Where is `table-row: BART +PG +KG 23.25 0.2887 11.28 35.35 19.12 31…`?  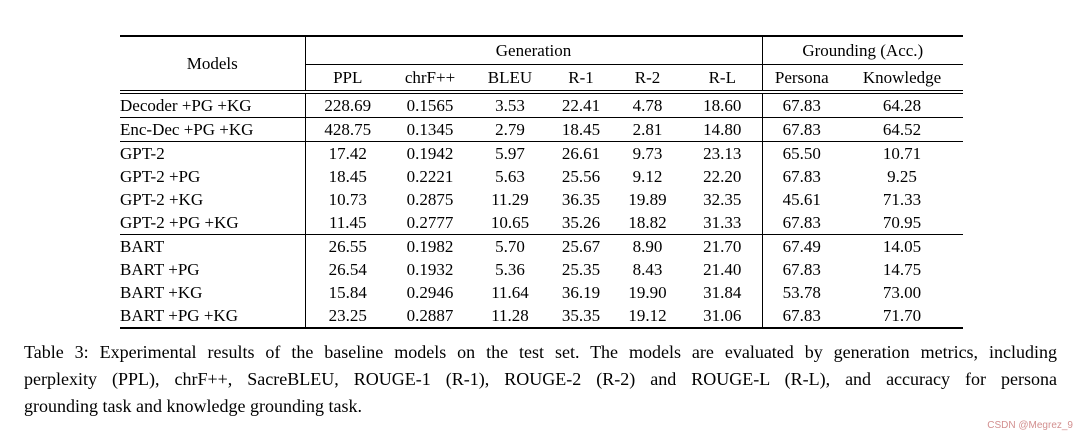 table-row: BART +PG +KG 23.25 0.2887 11.28 35.35 19.12 31… is located at coordinates (541, 316).